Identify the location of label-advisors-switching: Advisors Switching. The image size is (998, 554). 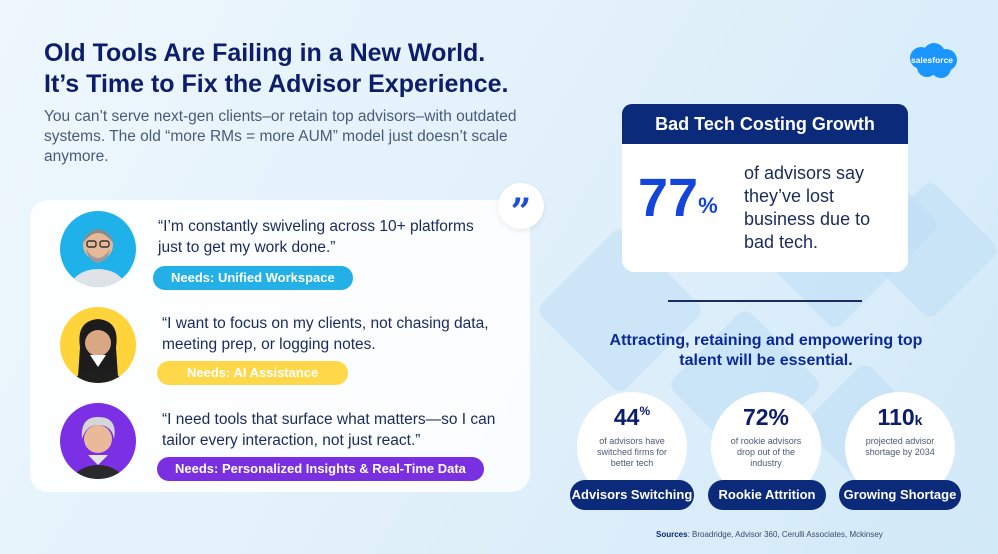
(632, 495).